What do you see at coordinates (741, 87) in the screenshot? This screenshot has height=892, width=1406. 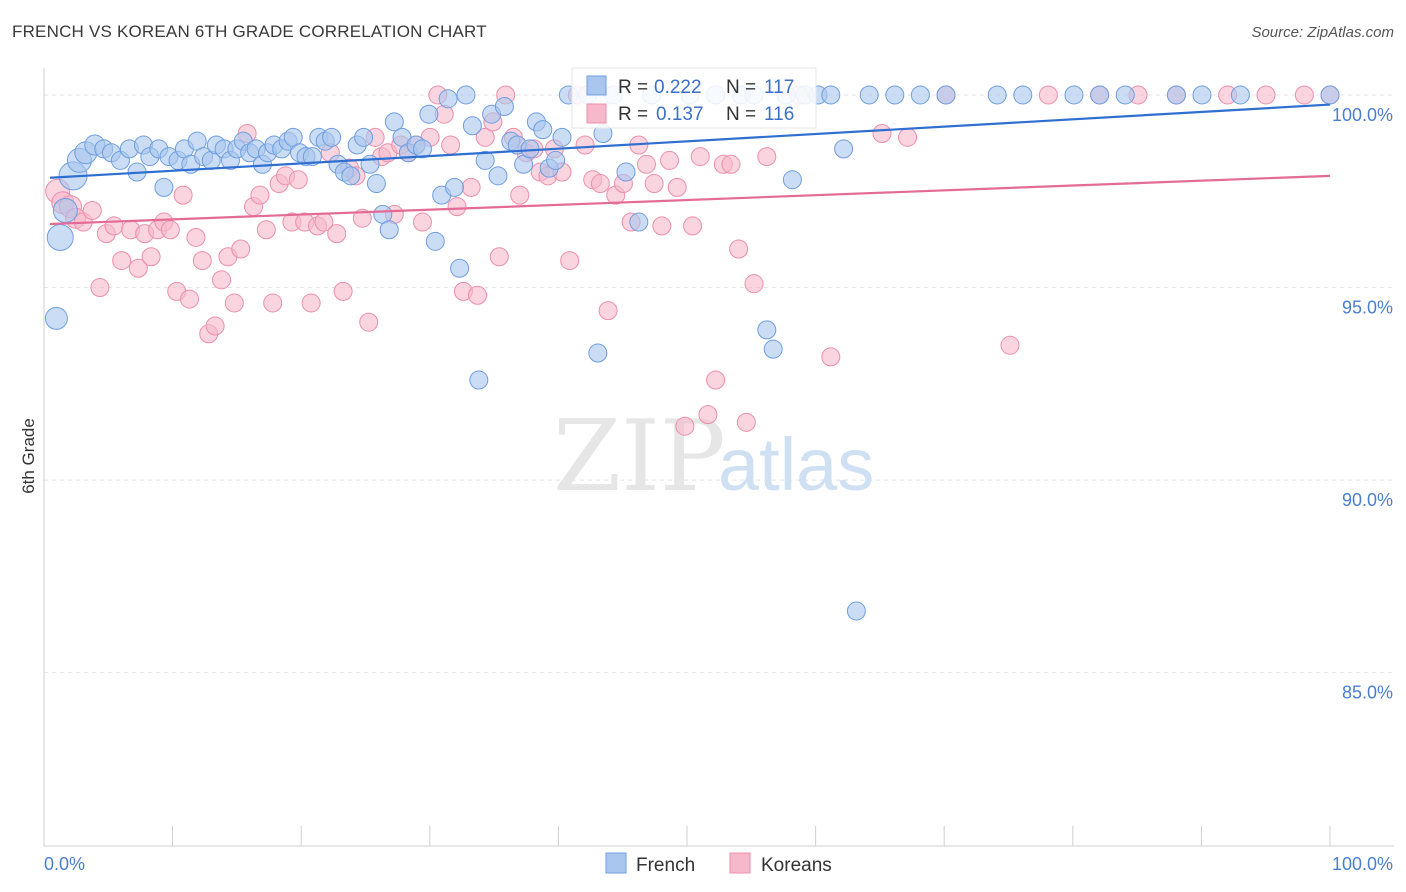 I see `stats-french-n-label: N =` at bounding box center [741, 87].